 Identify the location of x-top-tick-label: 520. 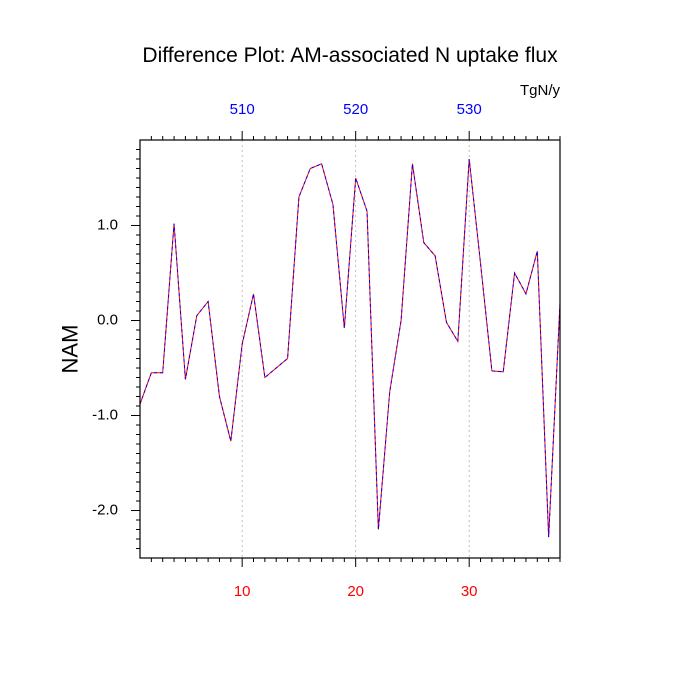
(355, 109).